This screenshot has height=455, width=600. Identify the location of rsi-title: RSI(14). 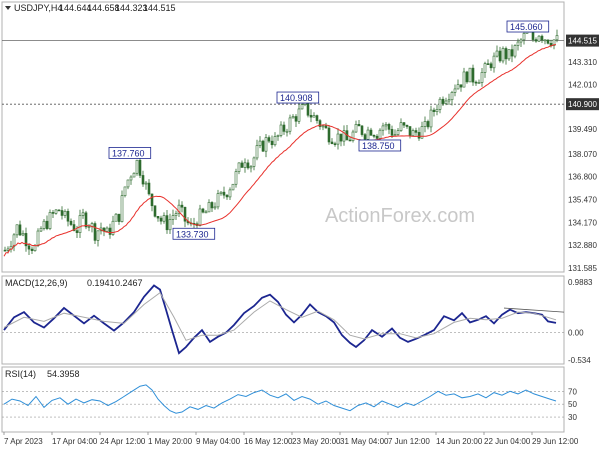
(20, 374).